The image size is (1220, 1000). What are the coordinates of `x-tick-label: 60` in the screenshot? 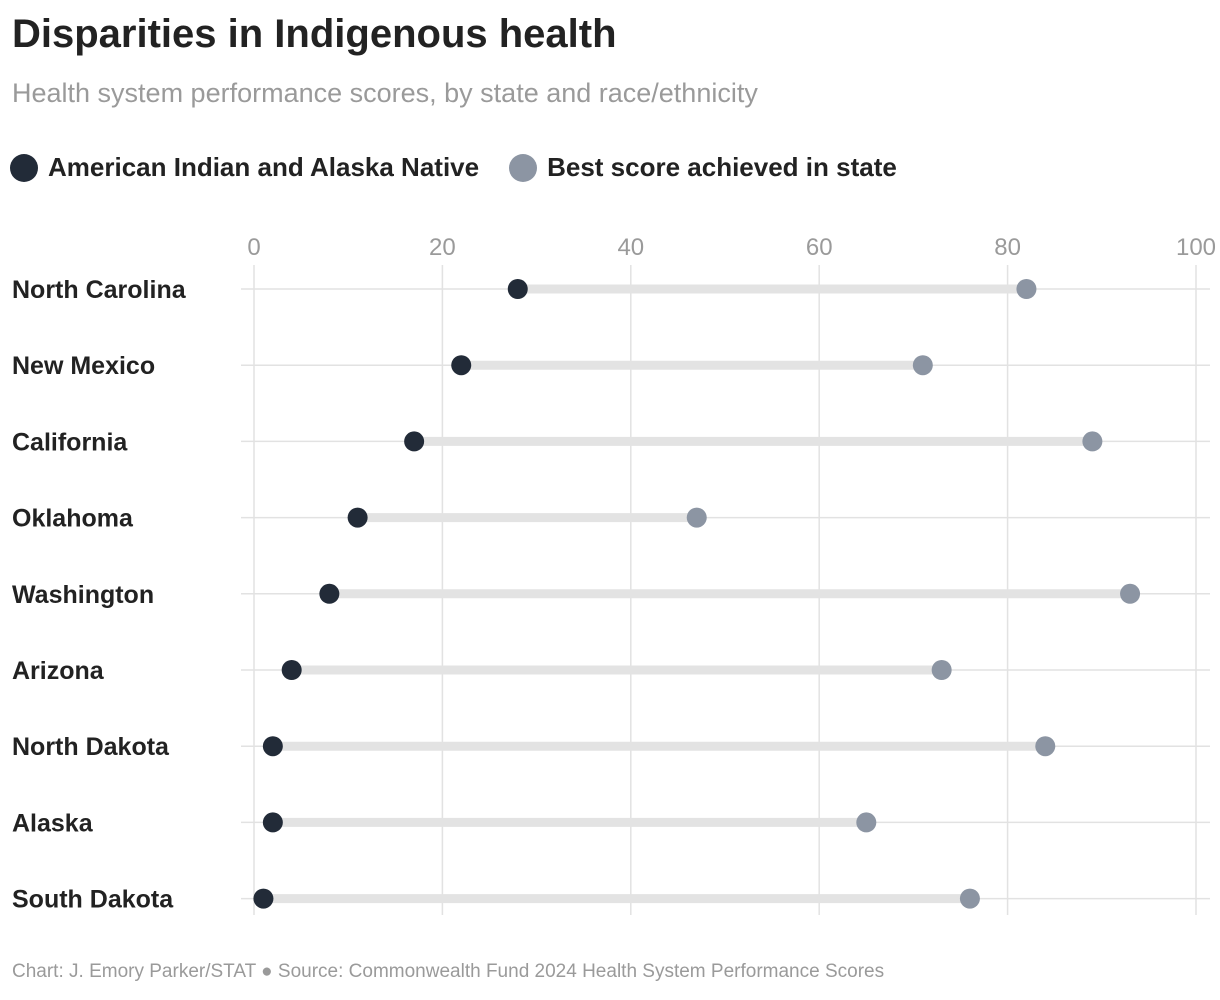 It's located at (819, 247).